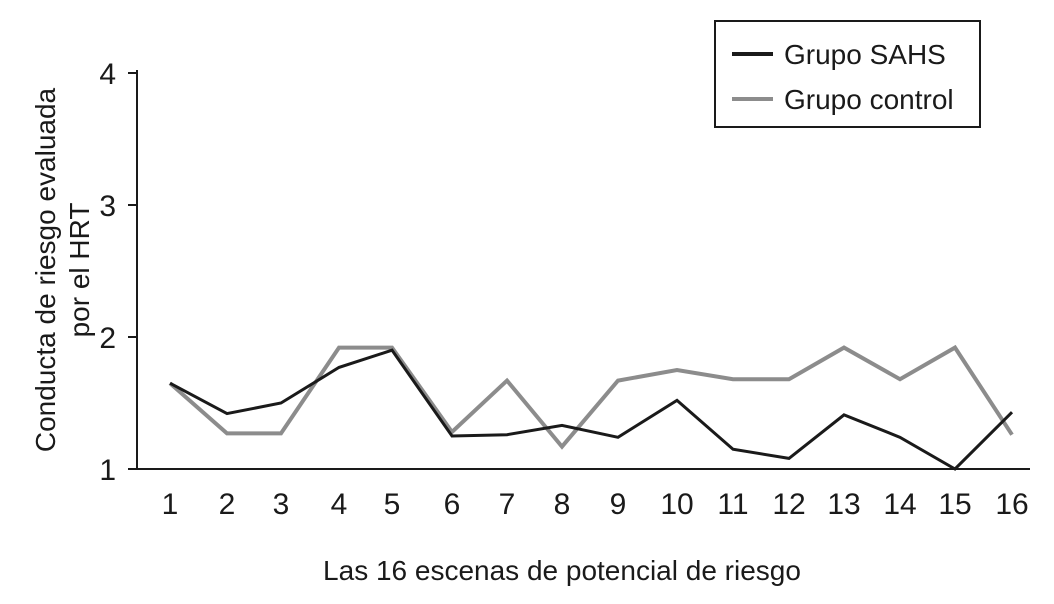  I want to click on x-tick-label: 12, so click(788, 504).